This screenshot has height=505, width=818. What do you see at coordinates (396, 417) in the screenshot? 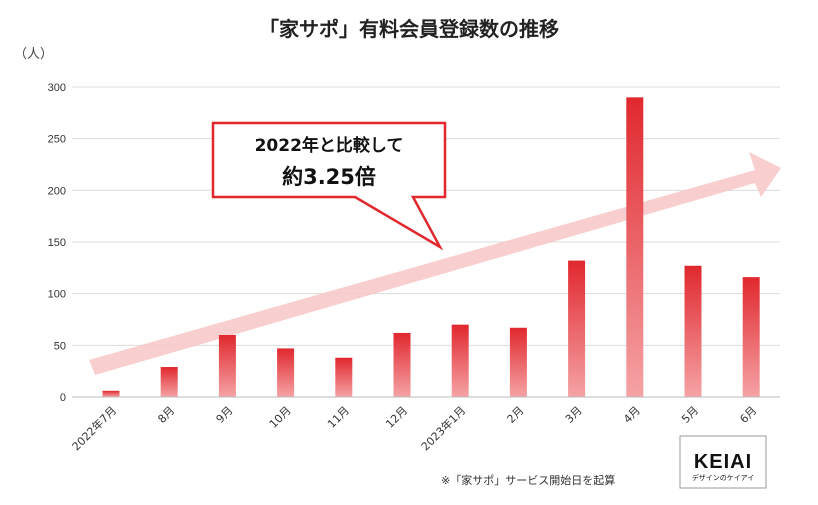
I see `x-tick-label: 12月` at bounding box center [396, 417].